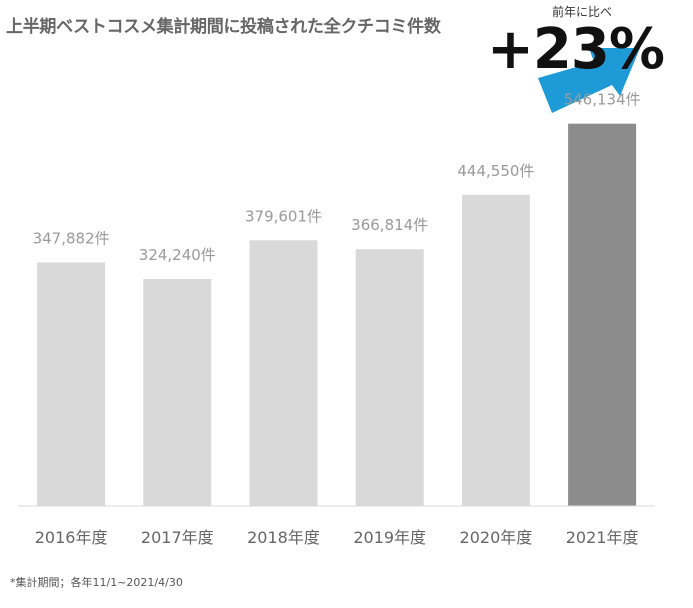  What do you see at coordinates (71, 537) in the screenshot?
I see `x-tick-label: 2016年度` at bounding box center [71, 537].